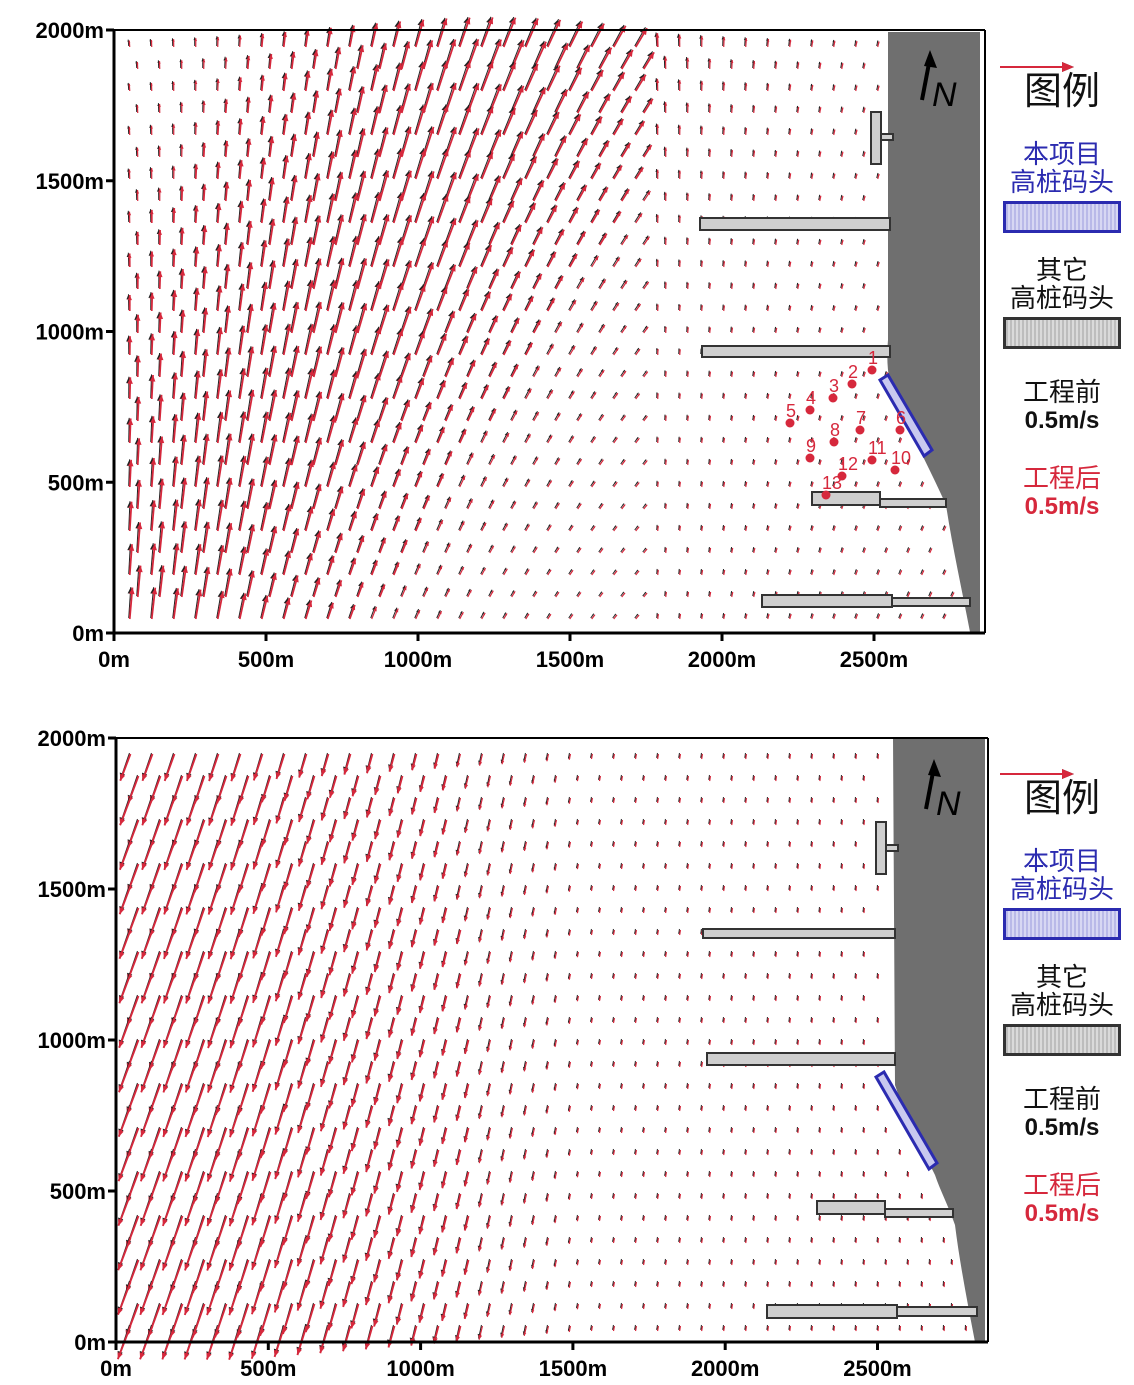 This screenshot has height=1385, width=1134. Describe the element at coordinates (944, 95) in the screenshot. I see `north-label: N` at that location.